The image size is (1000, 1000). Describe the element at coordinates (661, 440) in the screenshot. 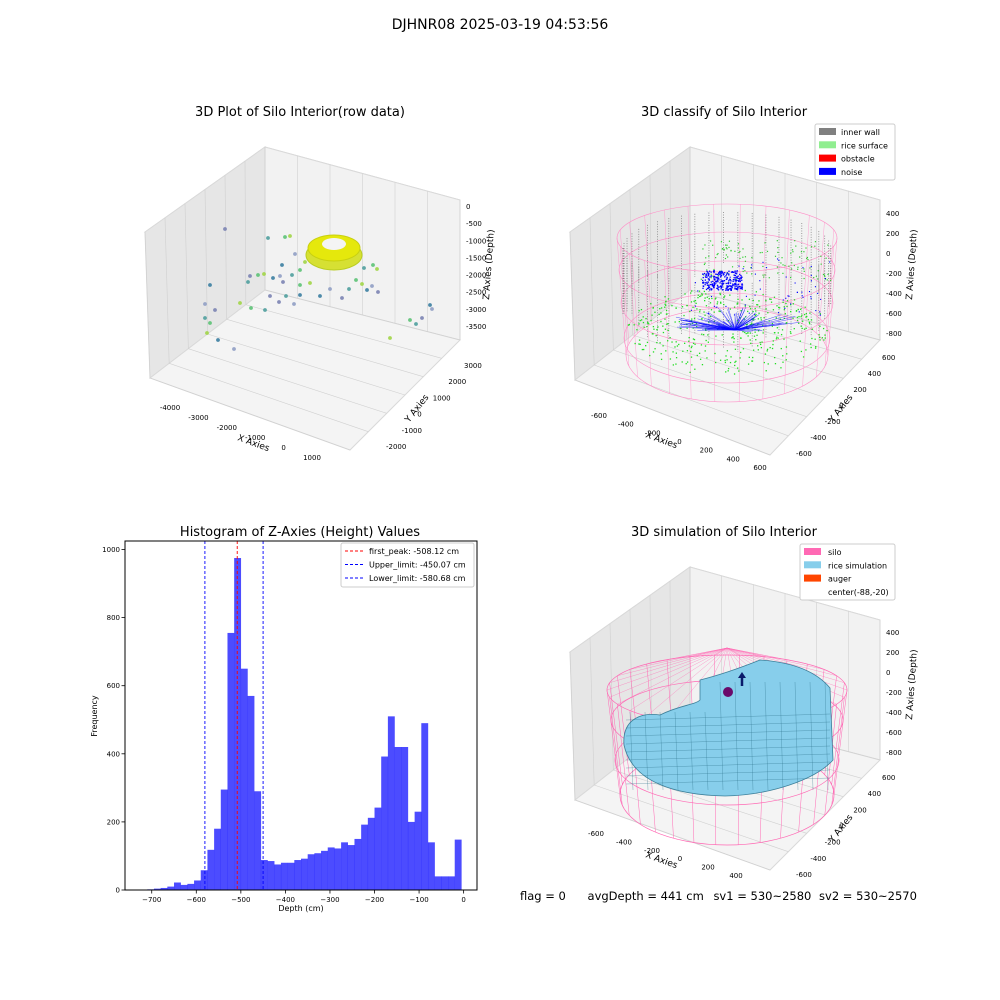

I see `panel2-xlabel: X Axies` at that location.